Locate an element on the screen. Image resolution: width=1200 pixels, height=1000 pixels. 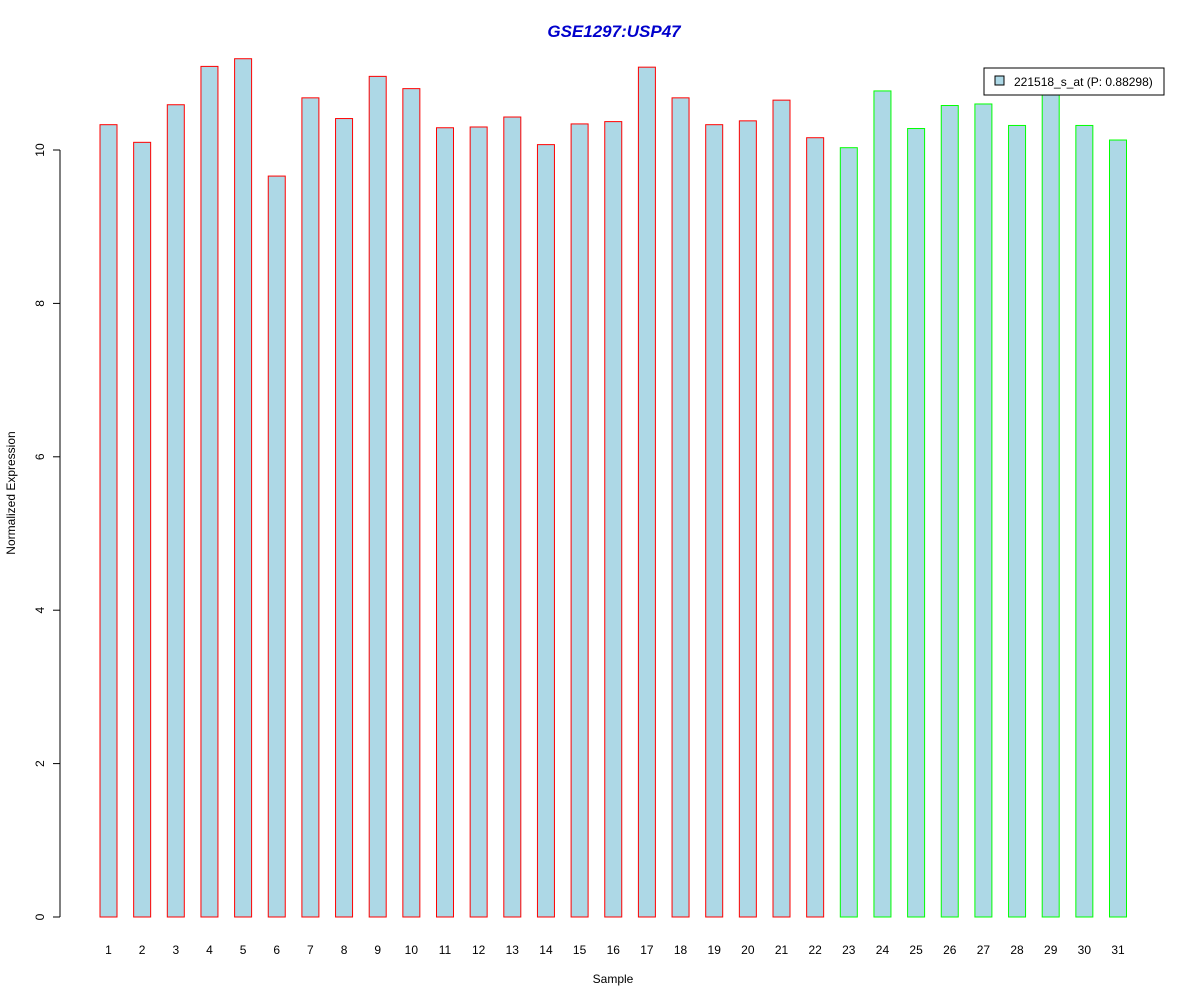
x-tick-label: 6 is located at coordinates (276, 950).